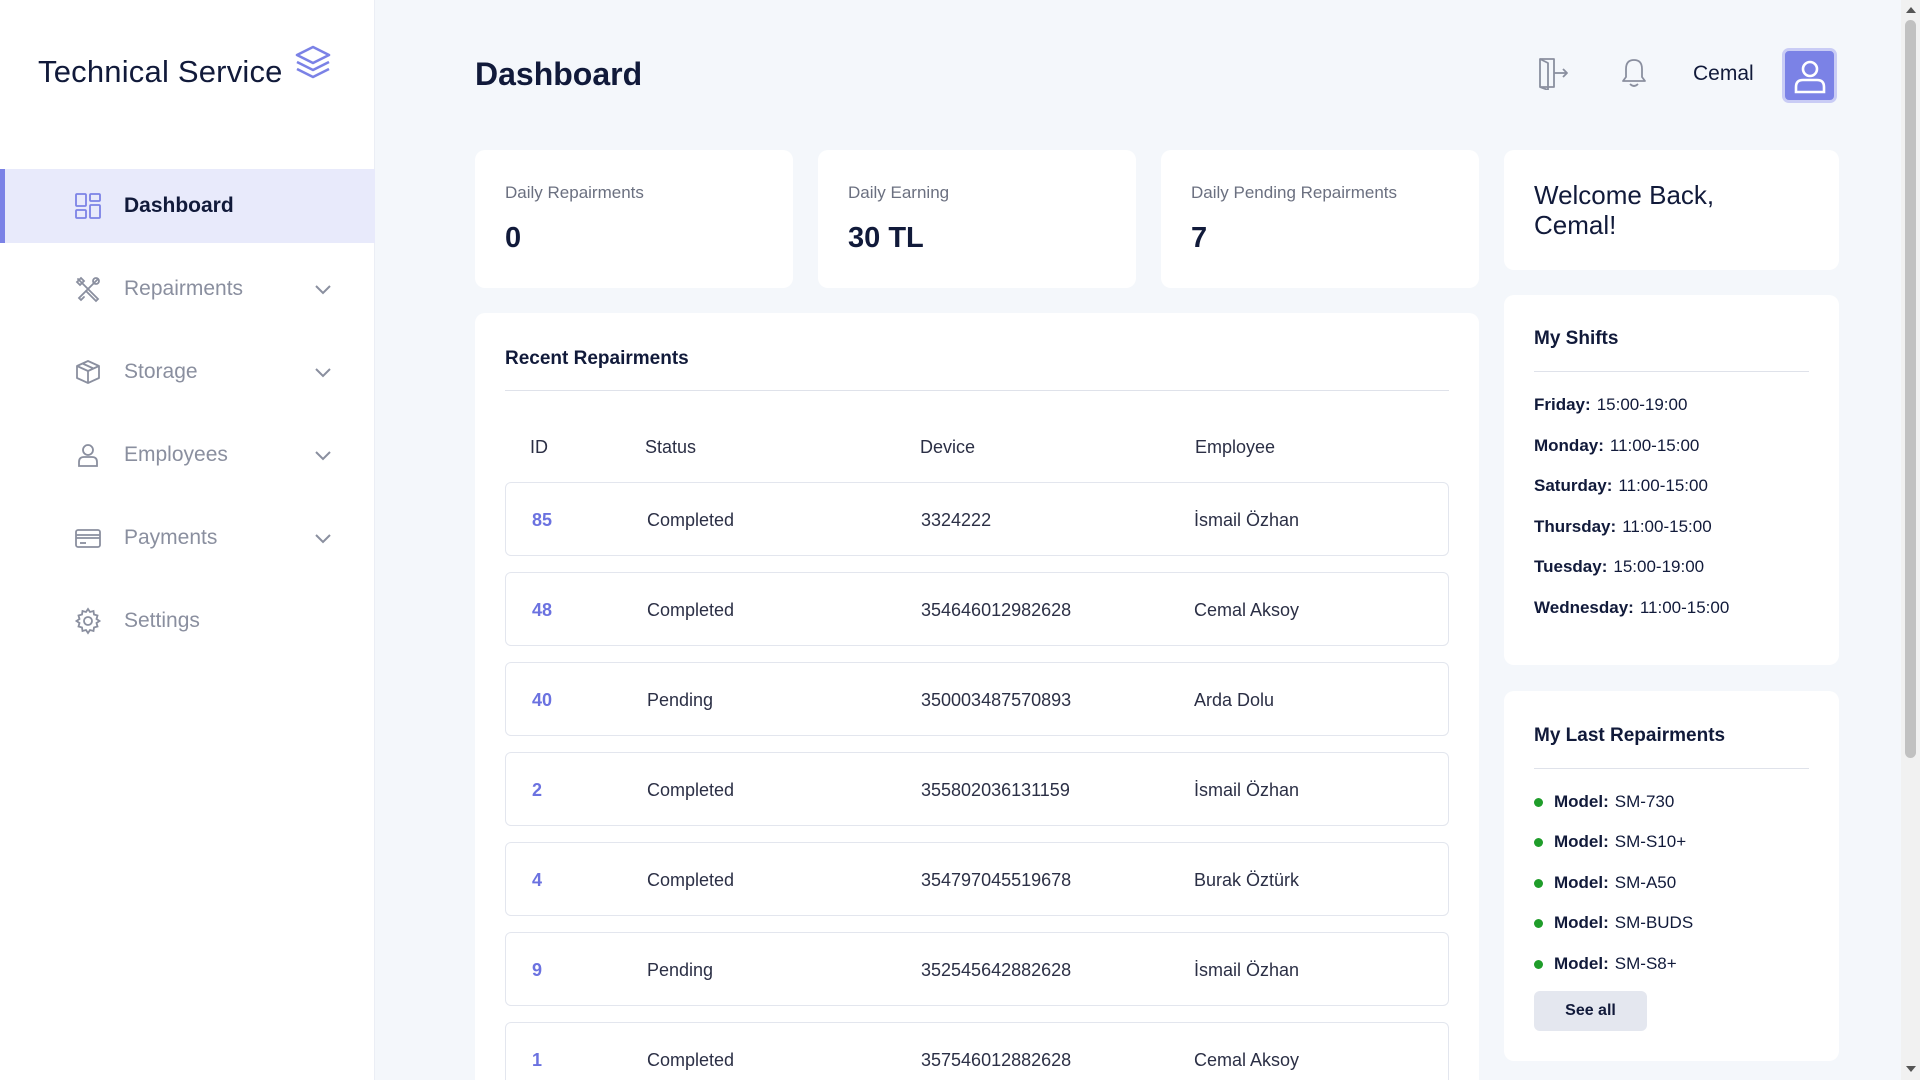  What do you see at coordinates (542, 700) in the screenshot?
I see `repair-id: 40` at bounding box center [542, 700].